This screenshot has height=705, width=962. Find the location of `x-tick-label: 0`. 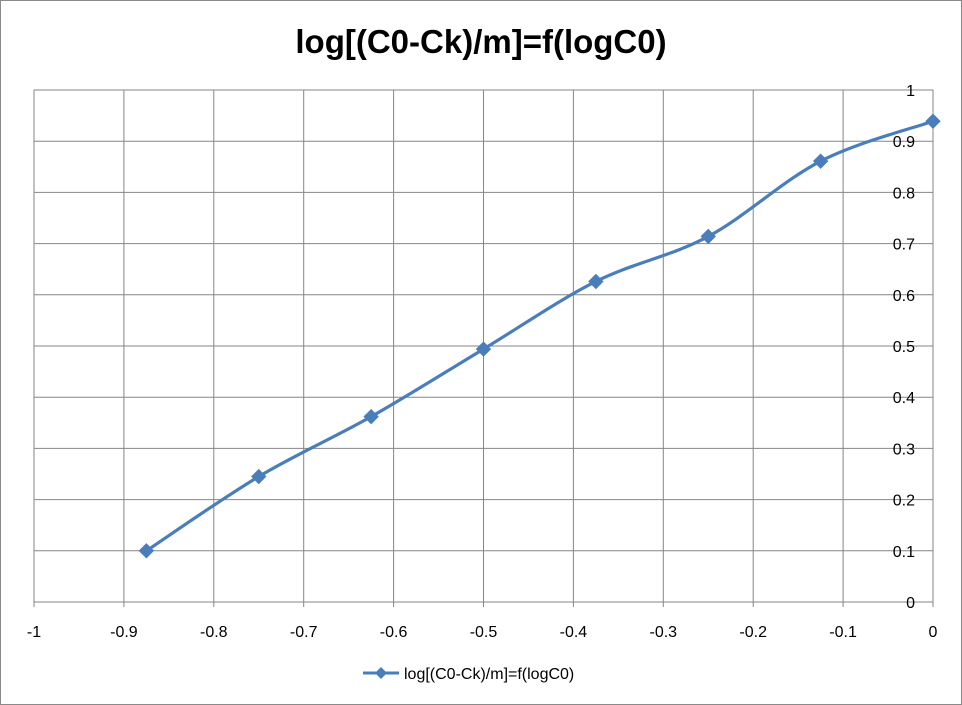

x-tick-label: 0 is located at coordinates (933, 632).